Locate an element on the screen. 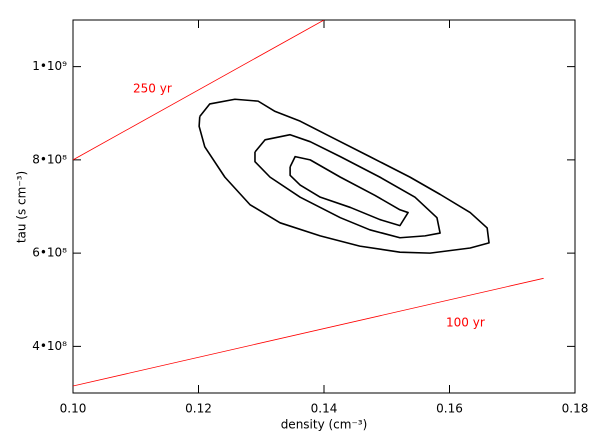  x-tick-label: 0.18 is located at coordinates (575, 409).